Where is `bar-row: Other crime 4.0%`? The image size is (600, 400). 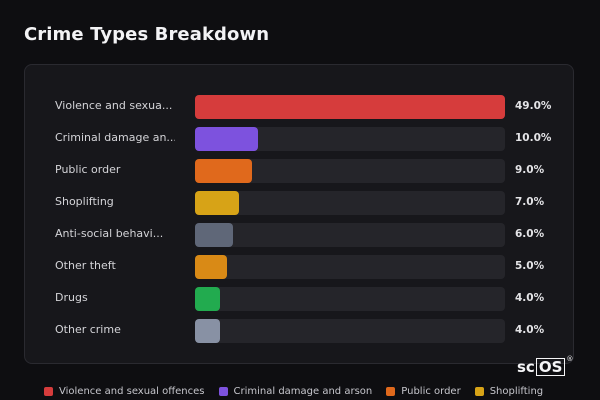
bar-row: Other crime 4.0% is located at coordinates (299, 331).